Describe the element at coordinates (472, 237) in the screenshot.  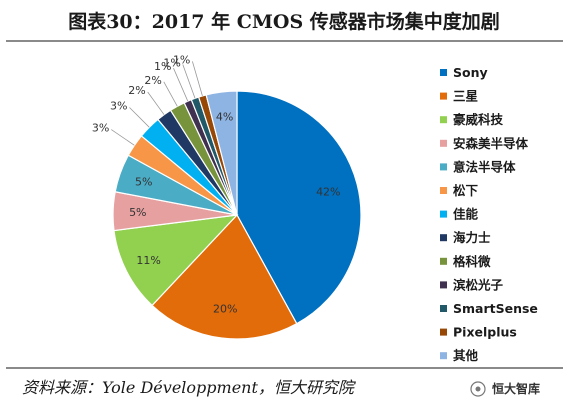
I see `legend-label-item-7: 海力士` at that location.